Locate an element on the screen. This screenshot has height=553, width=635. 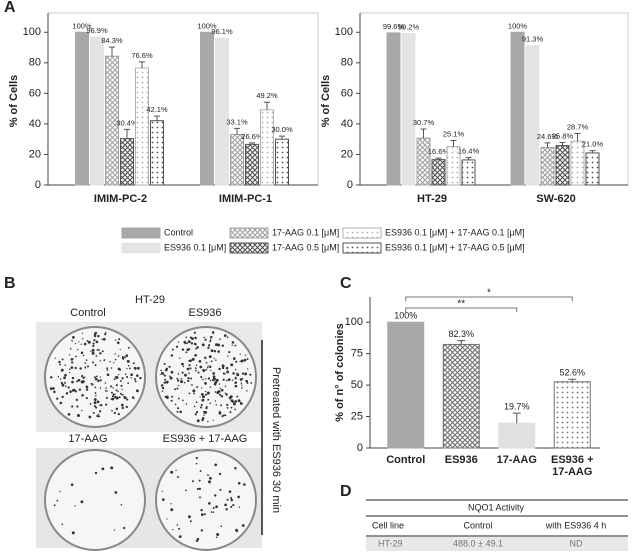
bar is located at coordinates (406, 385).